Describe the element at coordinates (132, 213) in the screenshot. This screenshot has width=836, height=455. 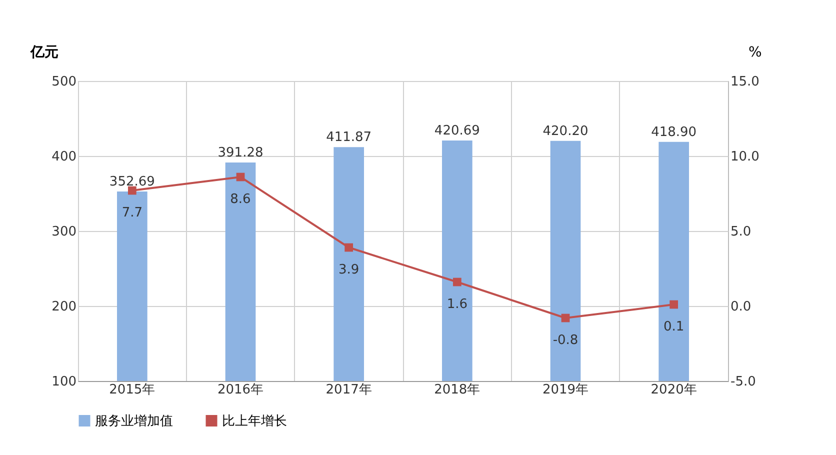
I see `data-label: 7.7` at that location.